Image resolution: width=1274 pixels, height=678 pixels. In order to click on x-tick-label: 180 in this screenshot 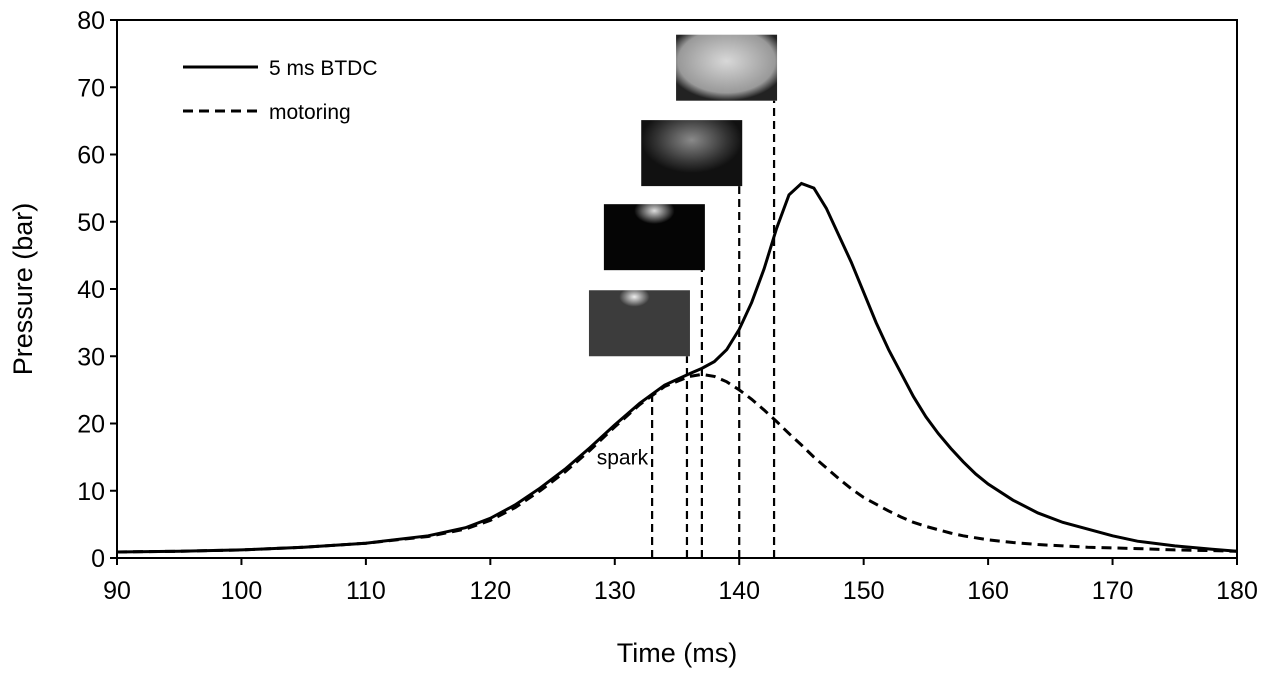, I will do `click(1237, 591)`.